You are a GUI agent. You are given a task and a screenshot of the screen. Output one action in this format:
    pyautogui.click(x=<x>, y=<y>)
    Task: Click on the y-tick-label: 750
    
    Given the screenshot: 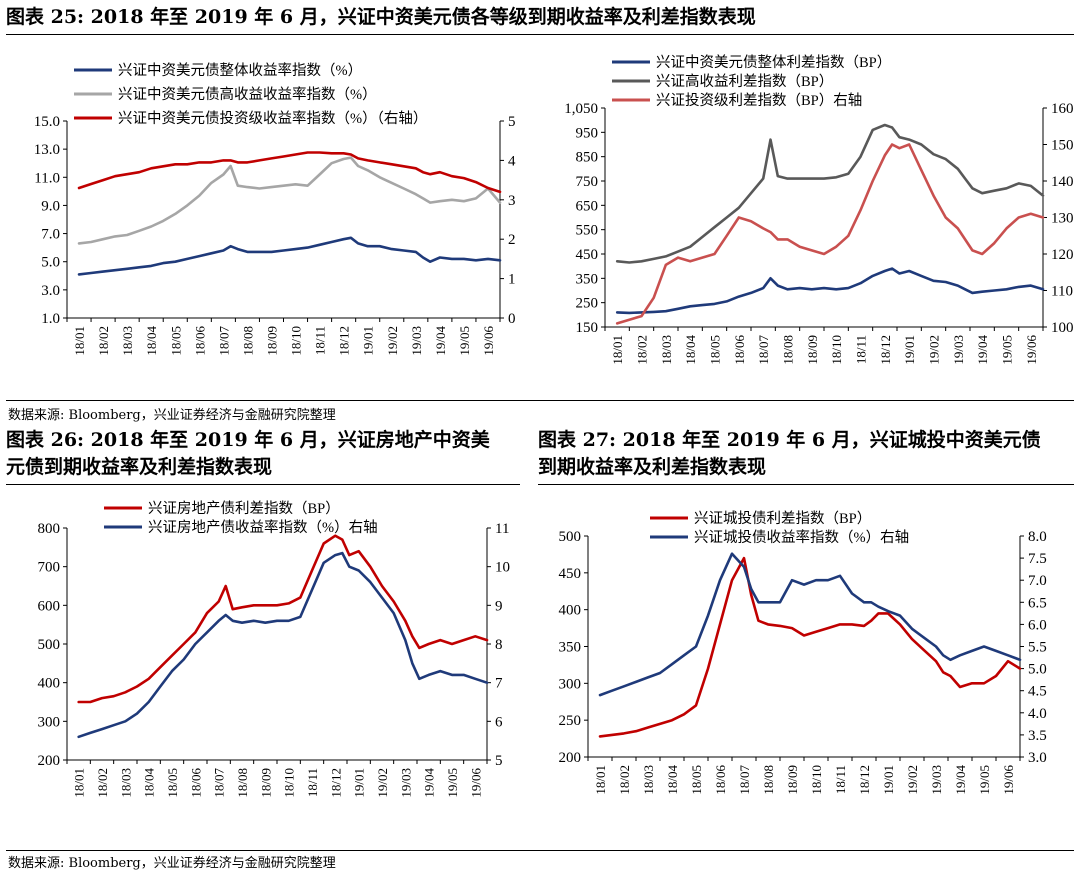 What is the action you would take?
    pyautogui.click(x=587, y=182)
    